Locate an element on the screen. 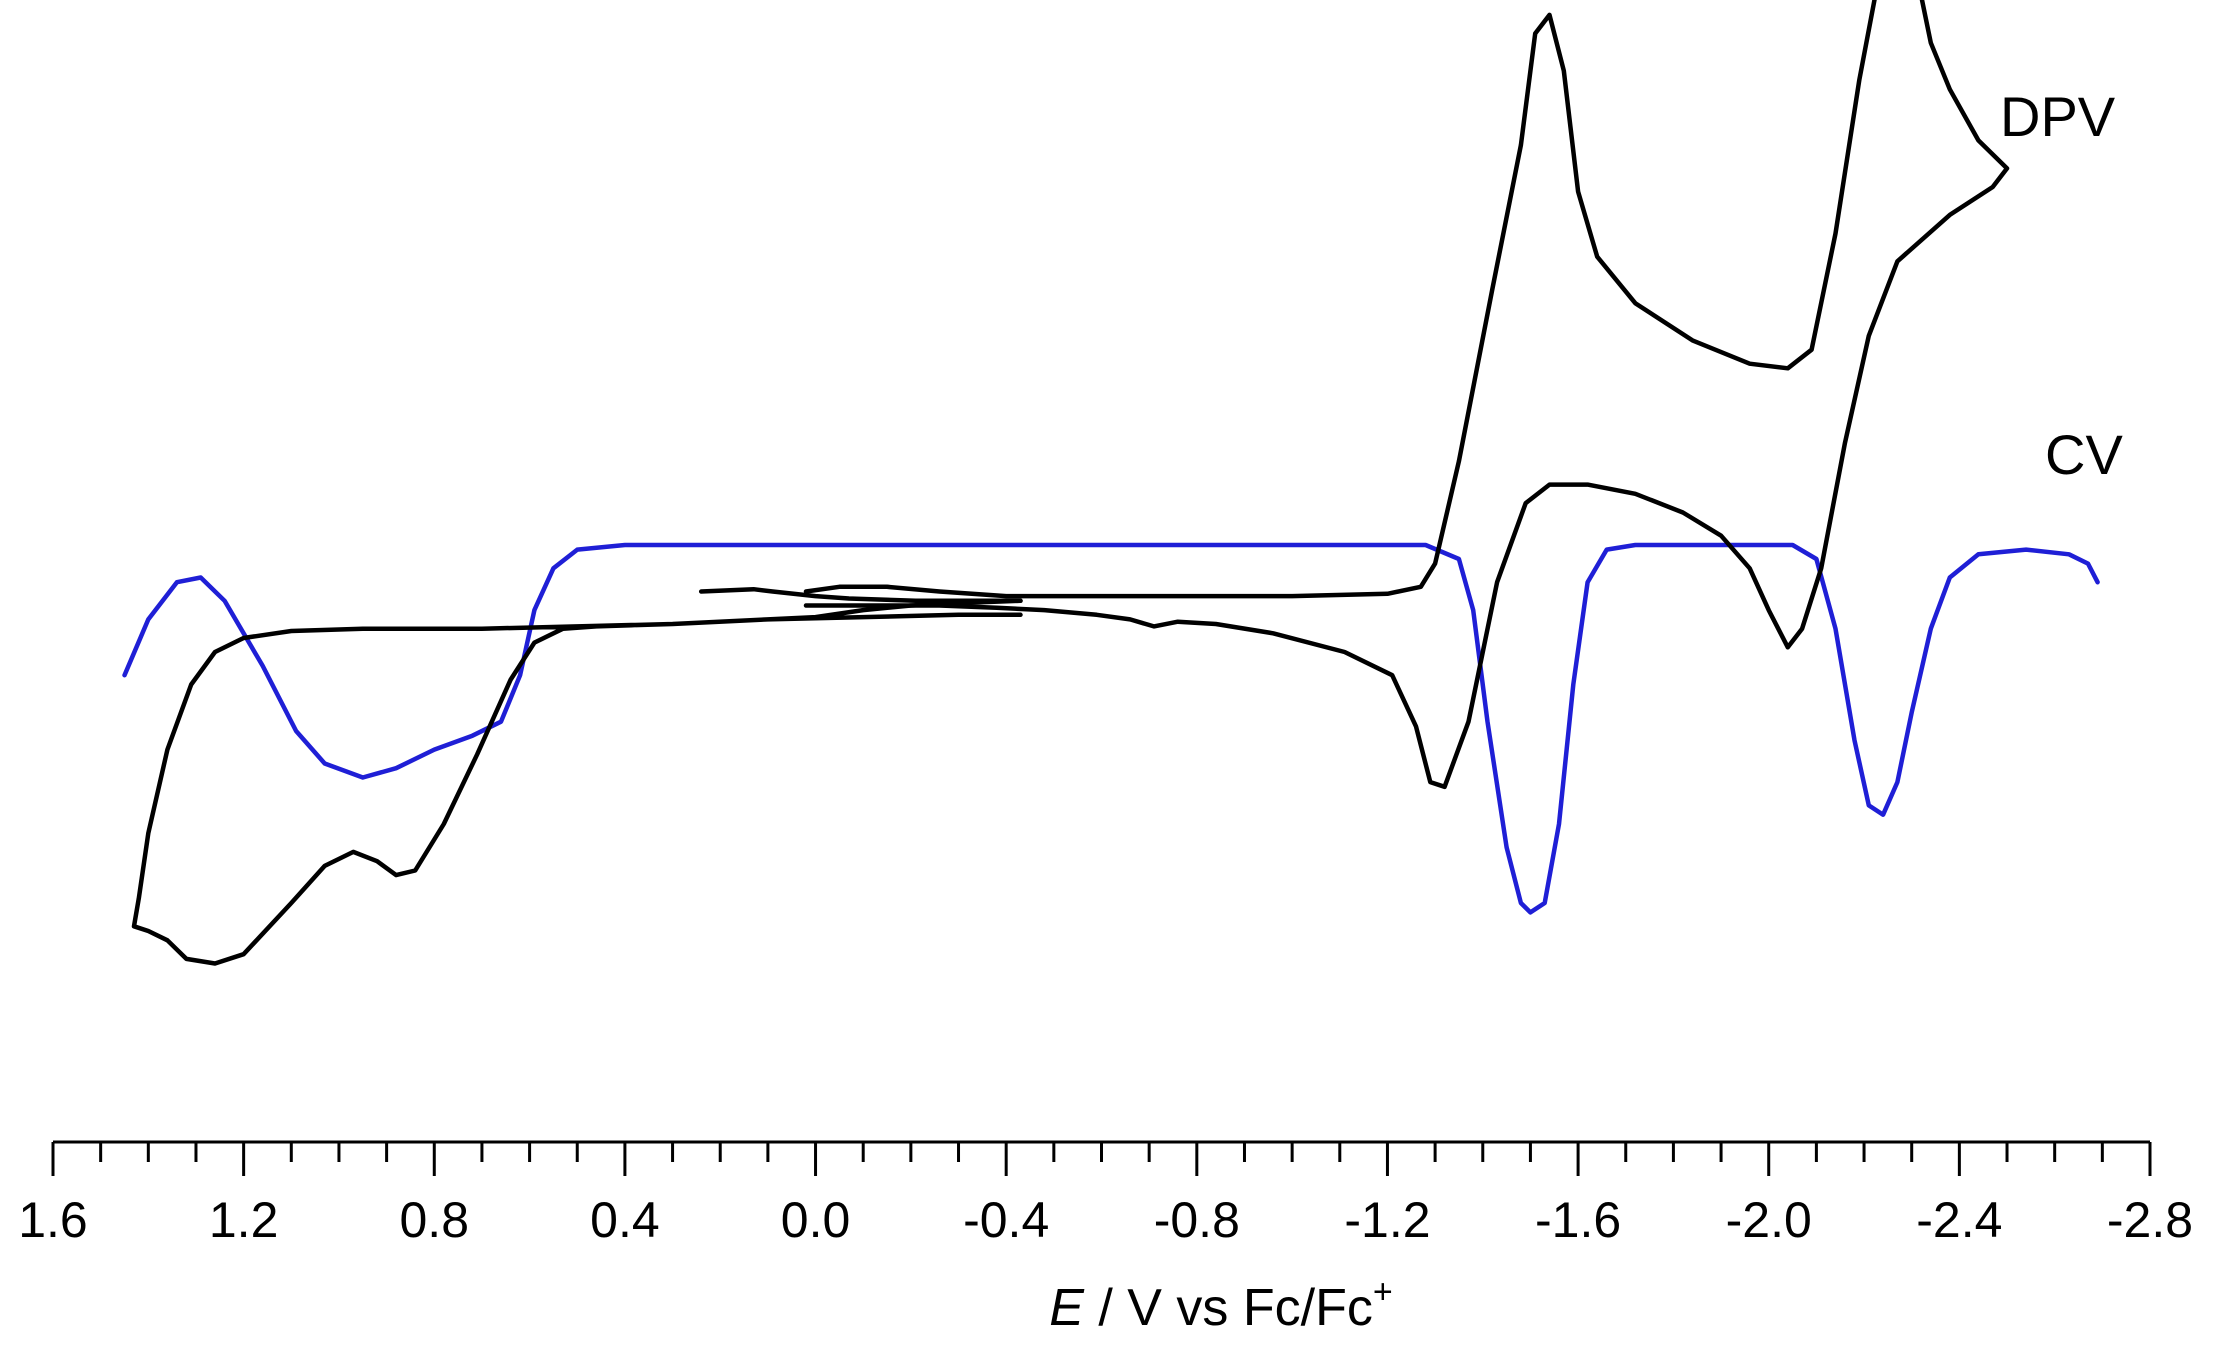  x-tick-label: -2.4 is located at coordinates (1959, 1220).